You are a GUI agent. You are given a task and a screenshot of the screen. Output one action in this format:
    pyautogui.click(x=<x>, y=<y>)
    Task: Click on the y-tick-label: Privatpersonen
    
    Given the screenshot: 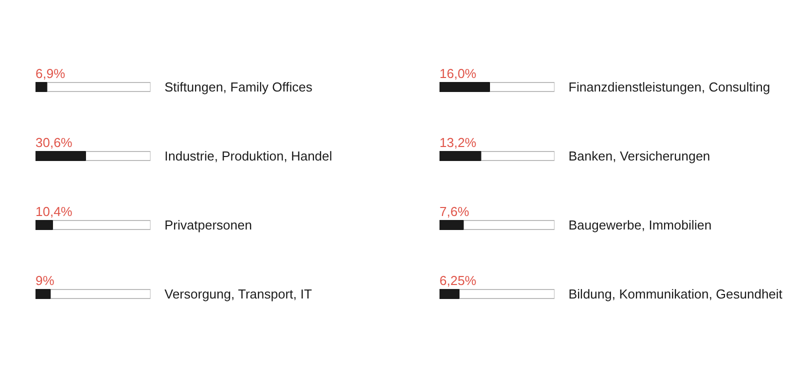 What is the action you would take?
    pyautogui.click(x=208, y=225)
    